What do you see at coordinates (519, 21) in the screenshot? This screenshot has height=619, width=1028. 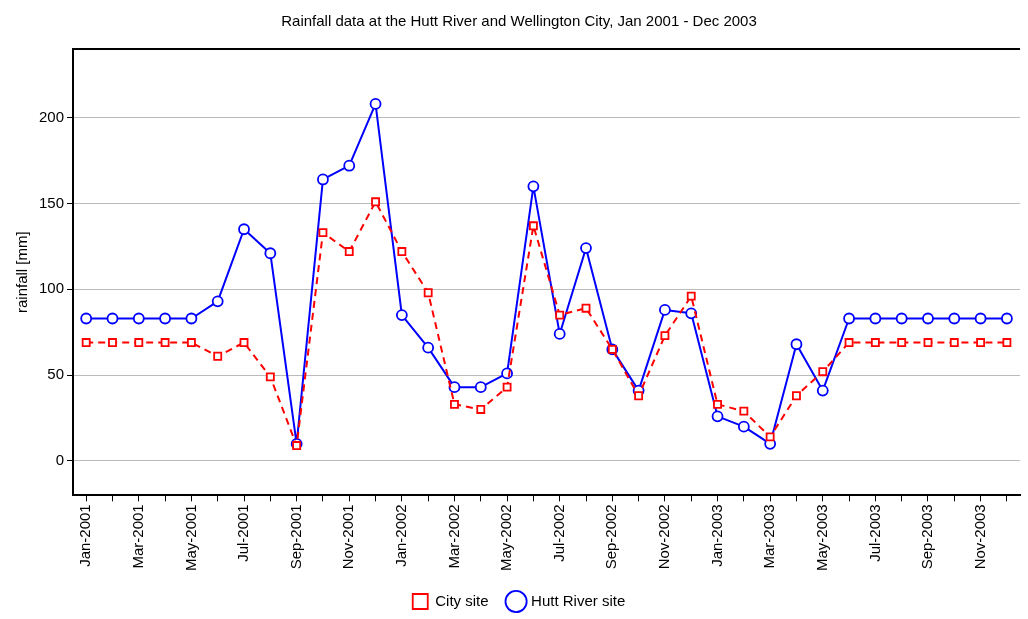 I see `chart-title: Rainfall data at the Hutt River and Wellington City, Jan 2001 - Dec 2003` at bounding box center [519, 21].